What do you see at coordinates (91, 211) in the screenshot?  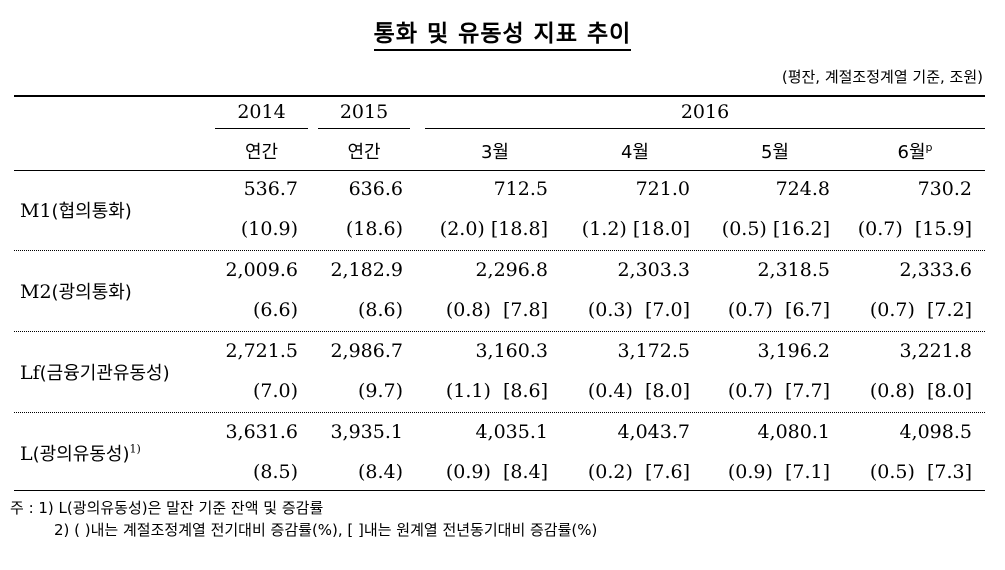 I see `row-label-korean: (협의통화)` at bounding box center [91, 211].